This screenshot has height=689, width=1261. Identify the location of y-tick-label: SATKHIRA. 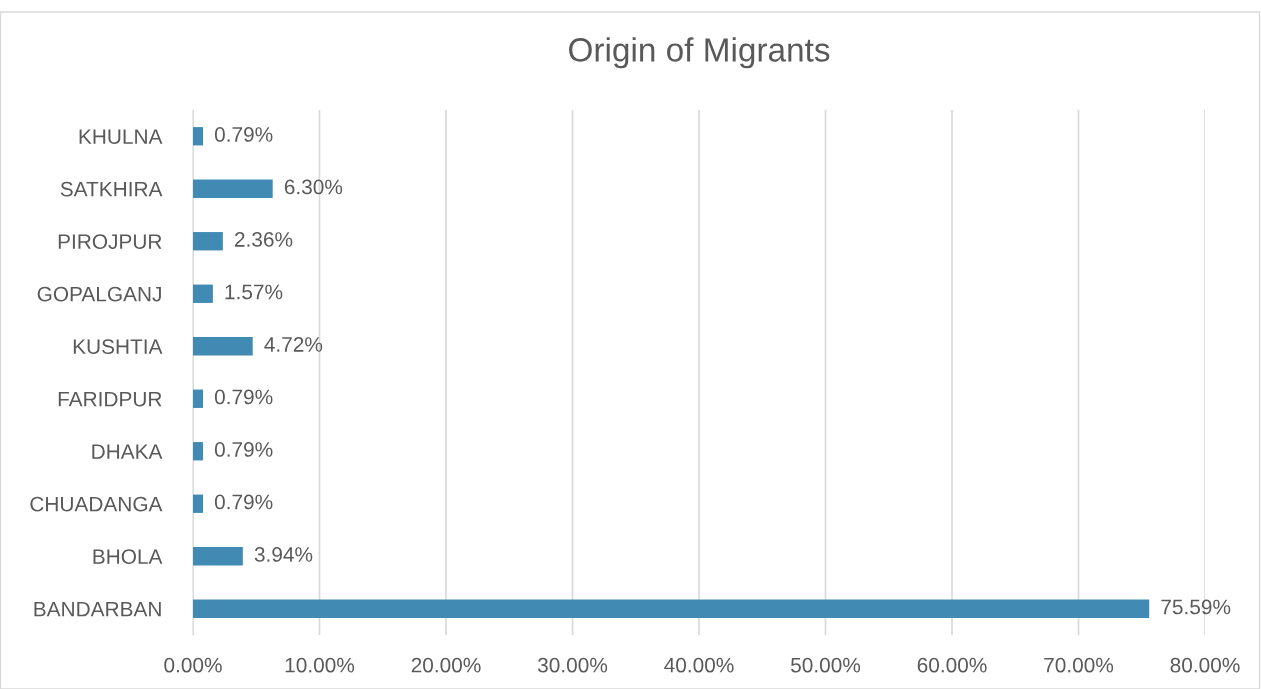
(111, 189).